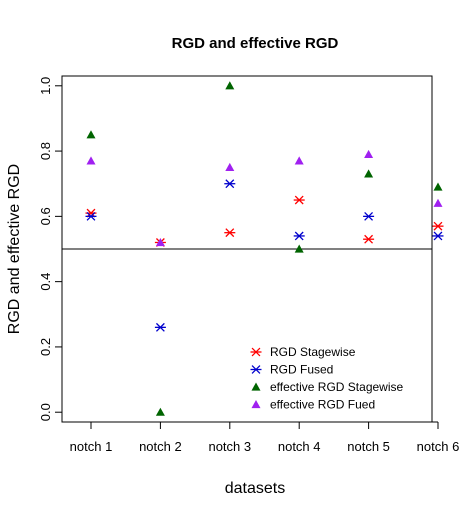 Image resolution: width=472 pixels, height=517 pixels. What do you see at coordinates (45, 151) in the screenshot?
I see `y-tick-label: 0.8` at bounding box center [45, 151].